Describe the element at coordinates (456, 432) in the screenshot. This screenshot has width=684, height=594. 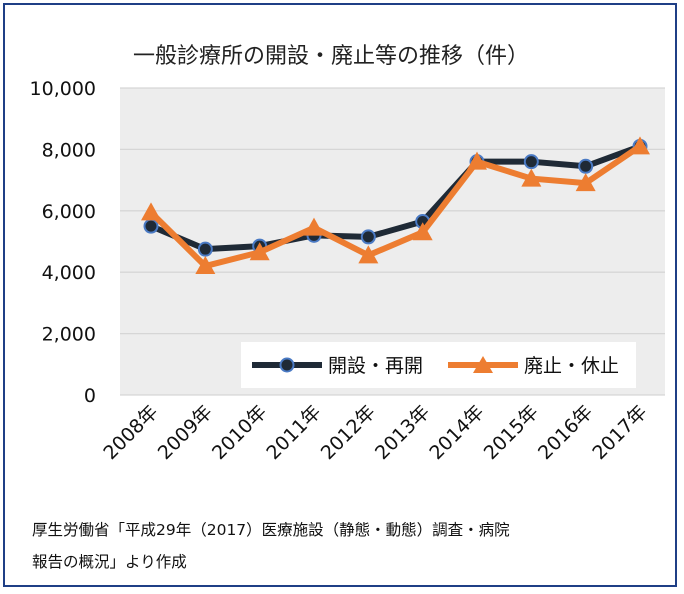
I see `x-tick-label: 2014年` at that location.